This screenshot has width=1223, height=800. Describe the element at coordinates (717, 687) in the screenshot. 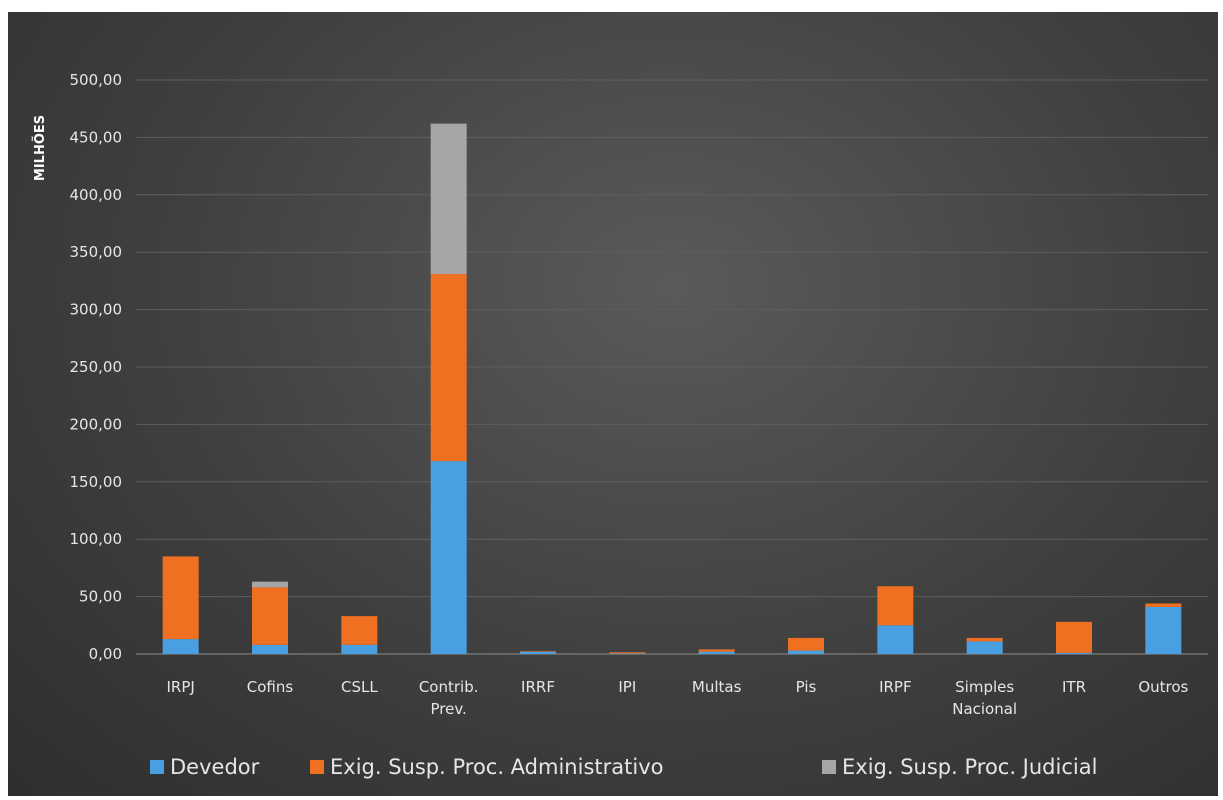

I see `x-tick-label: Multas` at that location.